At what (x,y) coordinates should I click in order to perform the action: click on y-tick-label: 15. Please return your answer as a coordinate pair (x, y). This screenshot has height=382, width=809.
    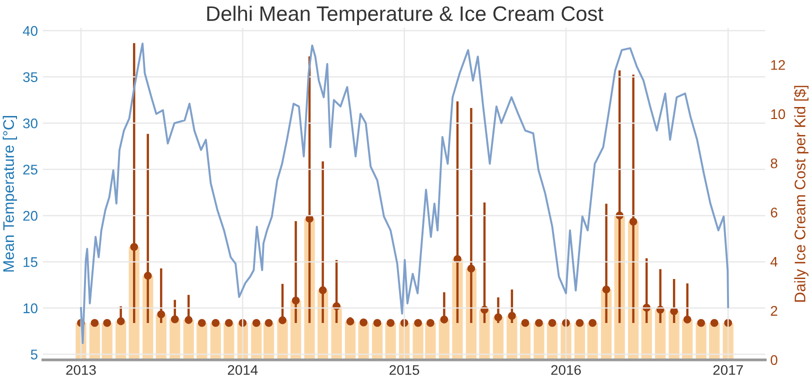
    Looking at the image, I should click on (31, 262).